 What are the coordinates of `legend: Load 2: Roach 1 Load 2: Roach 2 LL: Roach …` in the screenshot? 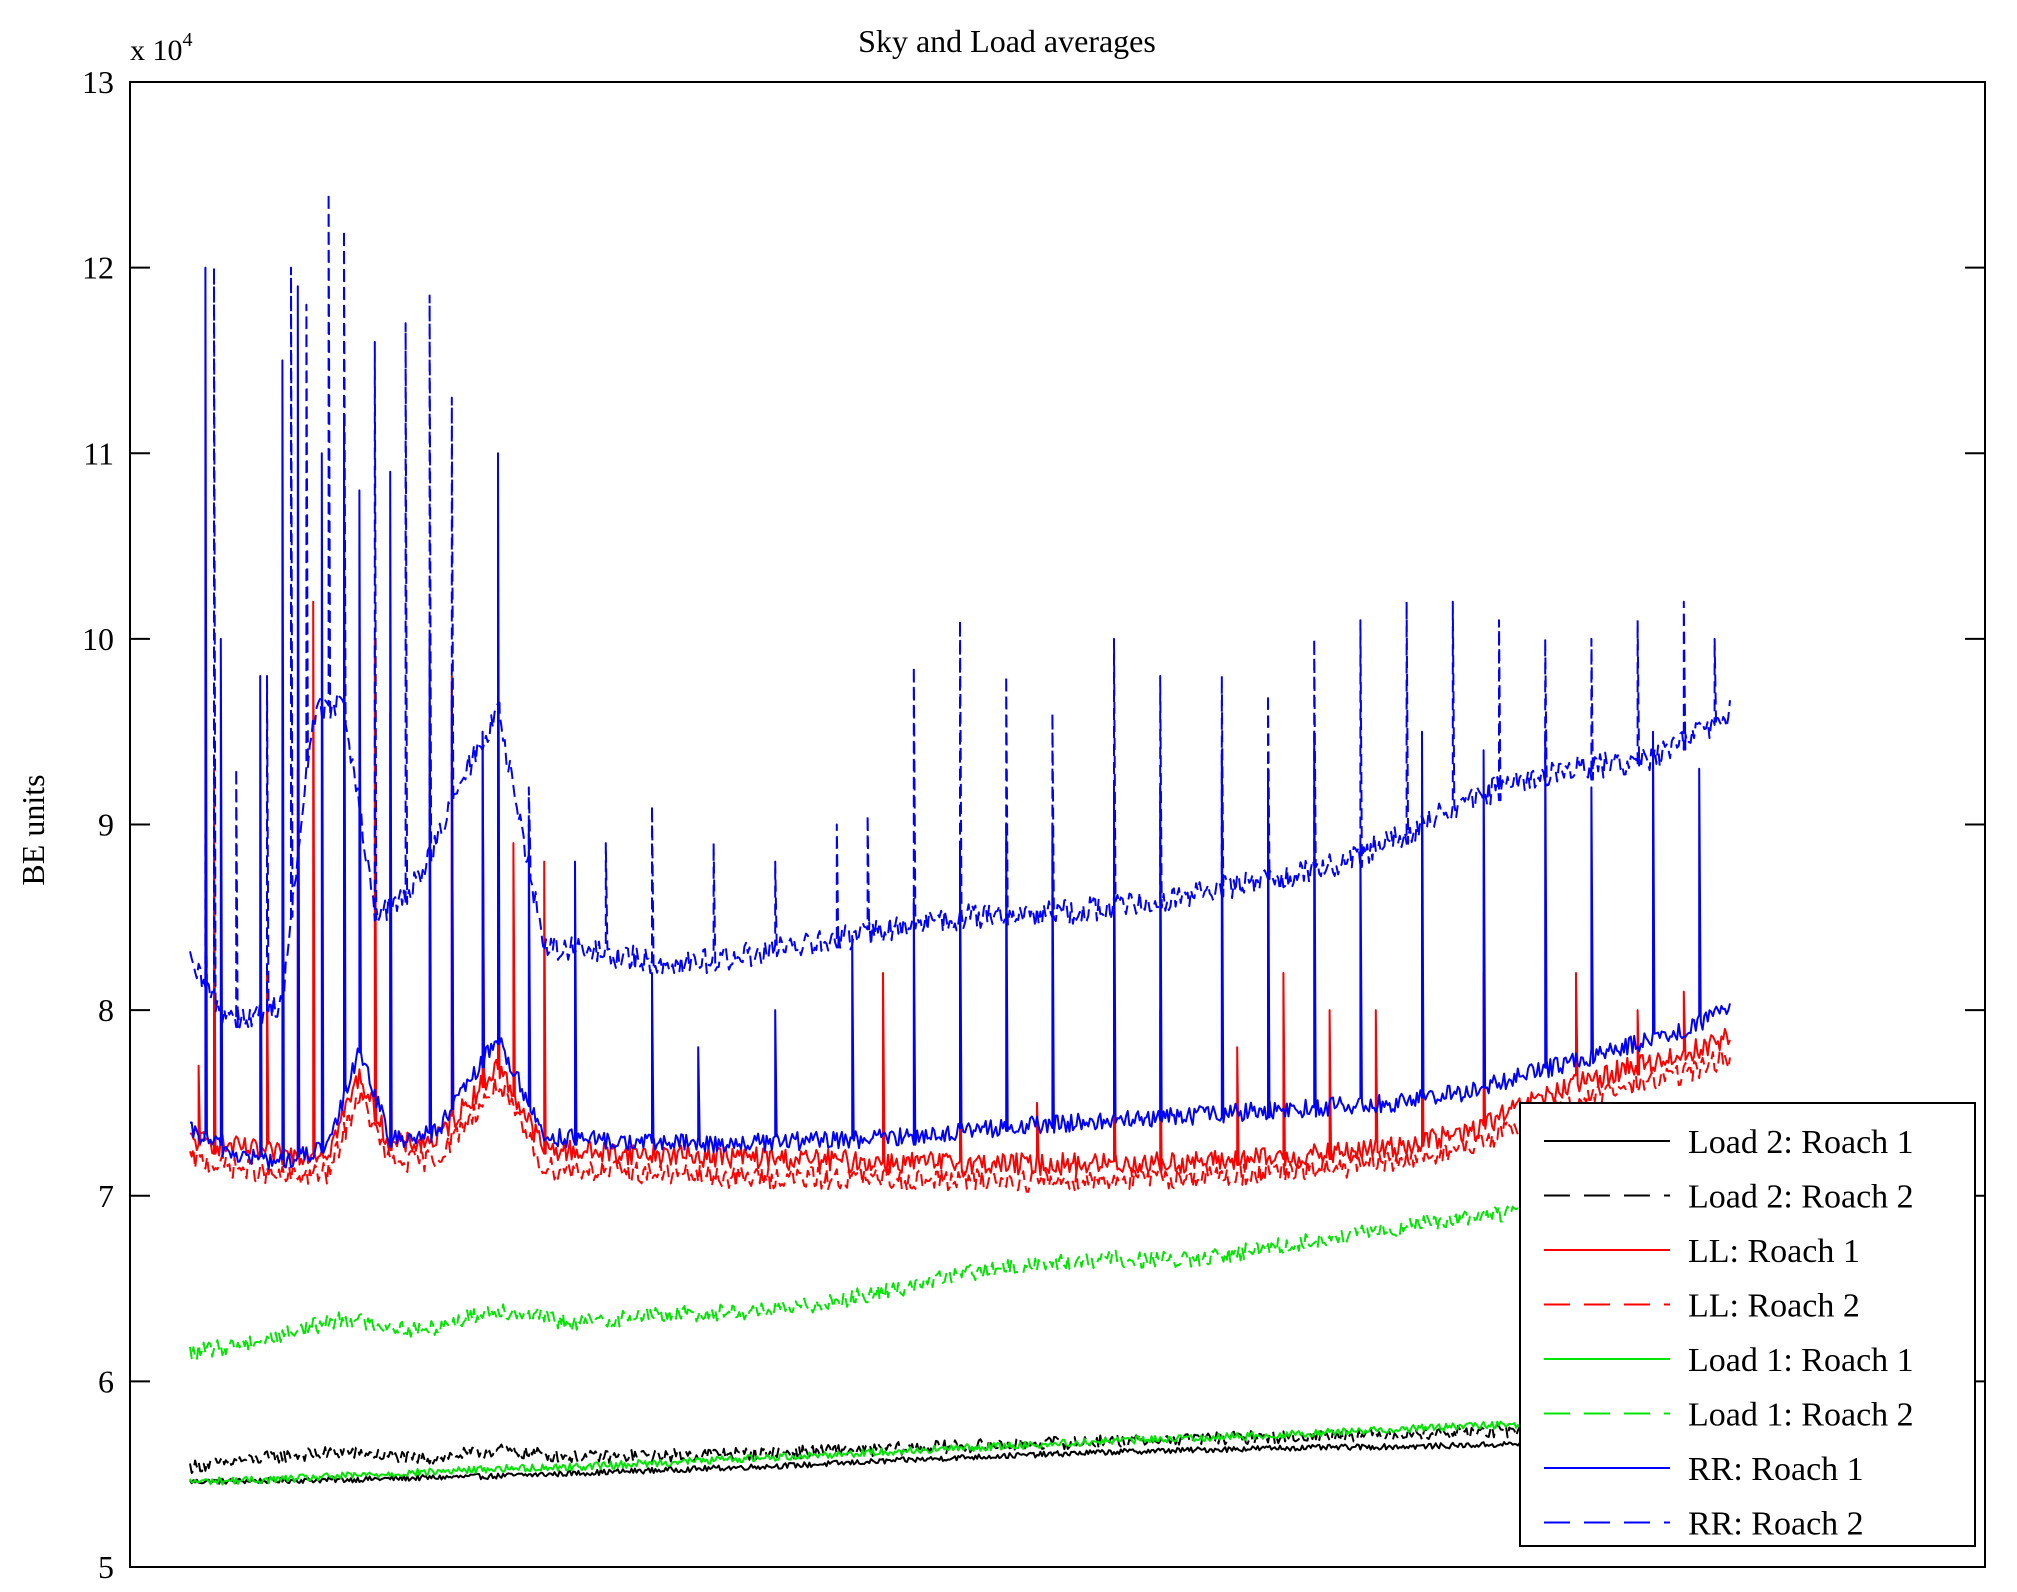 It's located at (1747, 1324).